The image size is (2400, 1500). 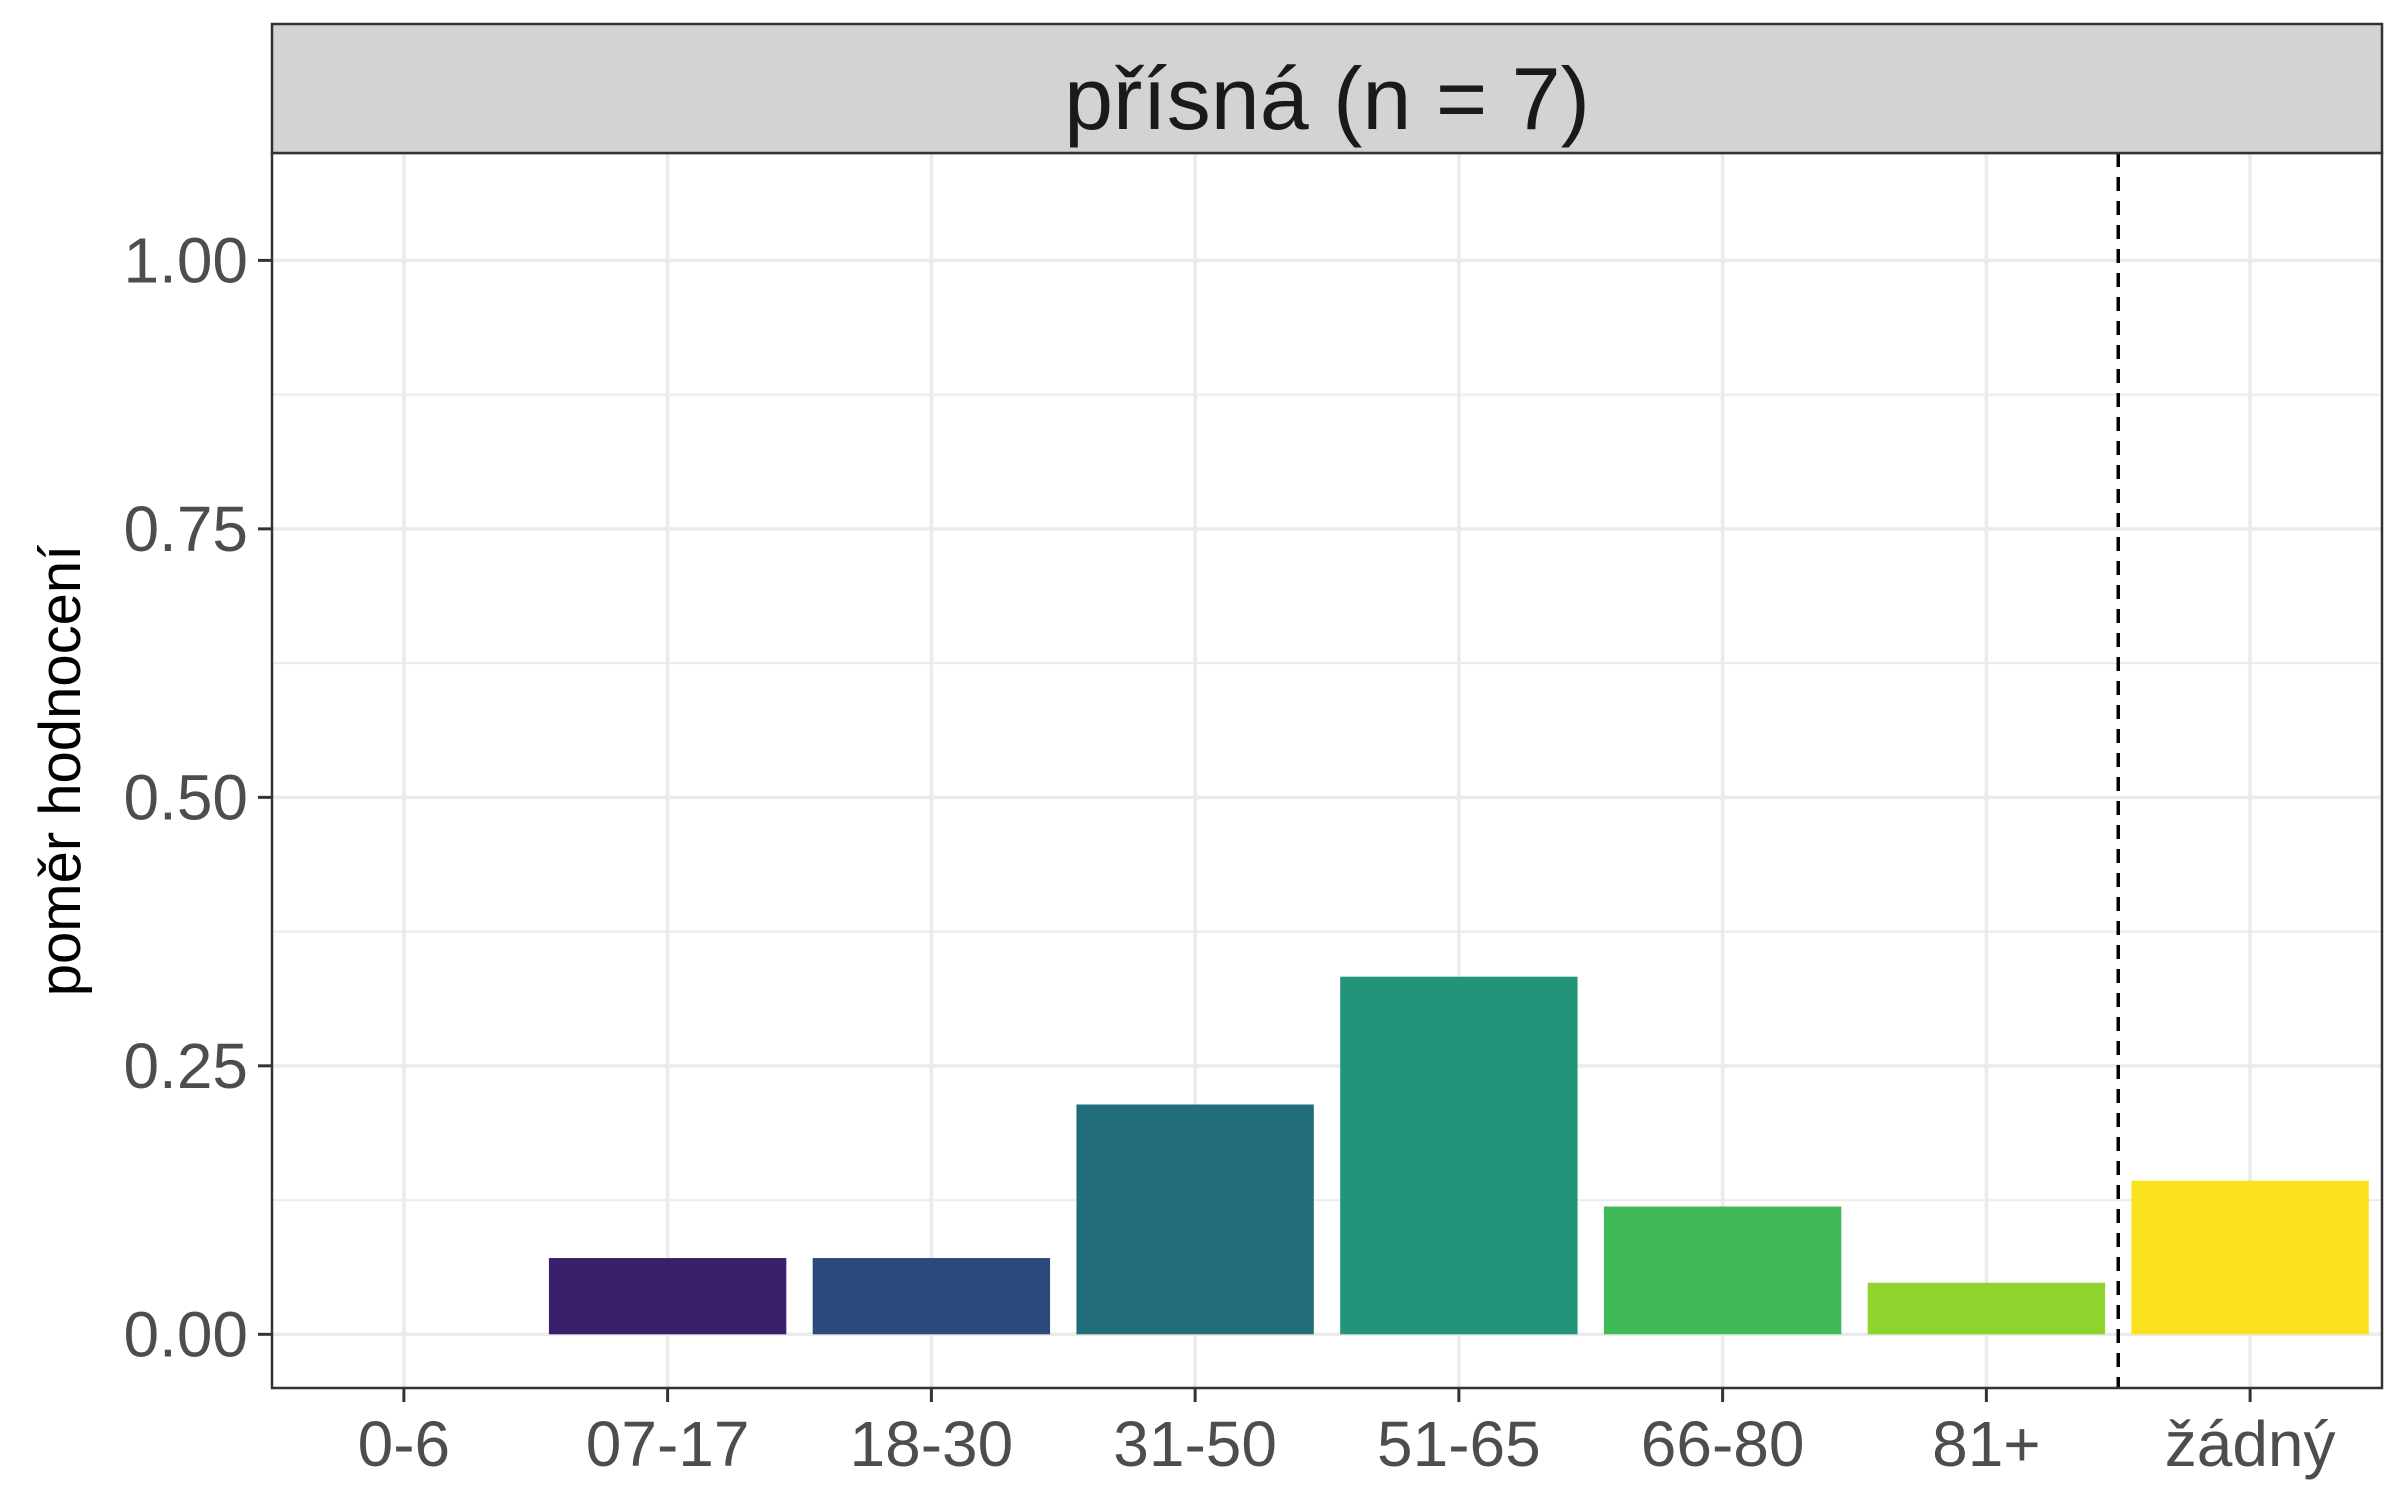 I want to click on y-tick-label: 0.75, so click(x=185, y=529).